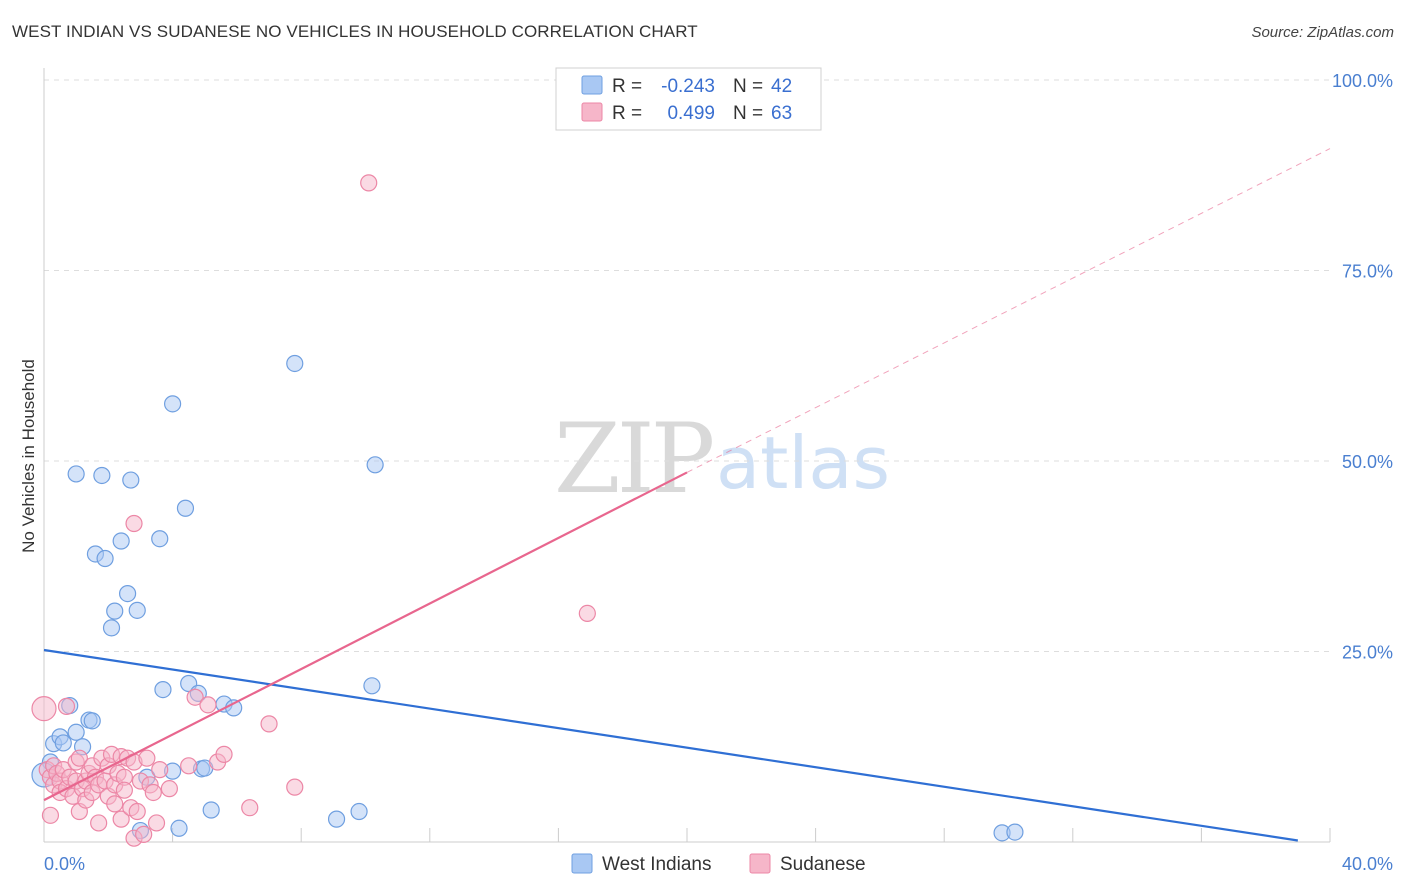 The height and width of the screenshot is (892, 1406). What do you see at coordinates (803, 463) in the screenshot?
I see `watermark-atlas: atlas` at bounding box center [803, 463].